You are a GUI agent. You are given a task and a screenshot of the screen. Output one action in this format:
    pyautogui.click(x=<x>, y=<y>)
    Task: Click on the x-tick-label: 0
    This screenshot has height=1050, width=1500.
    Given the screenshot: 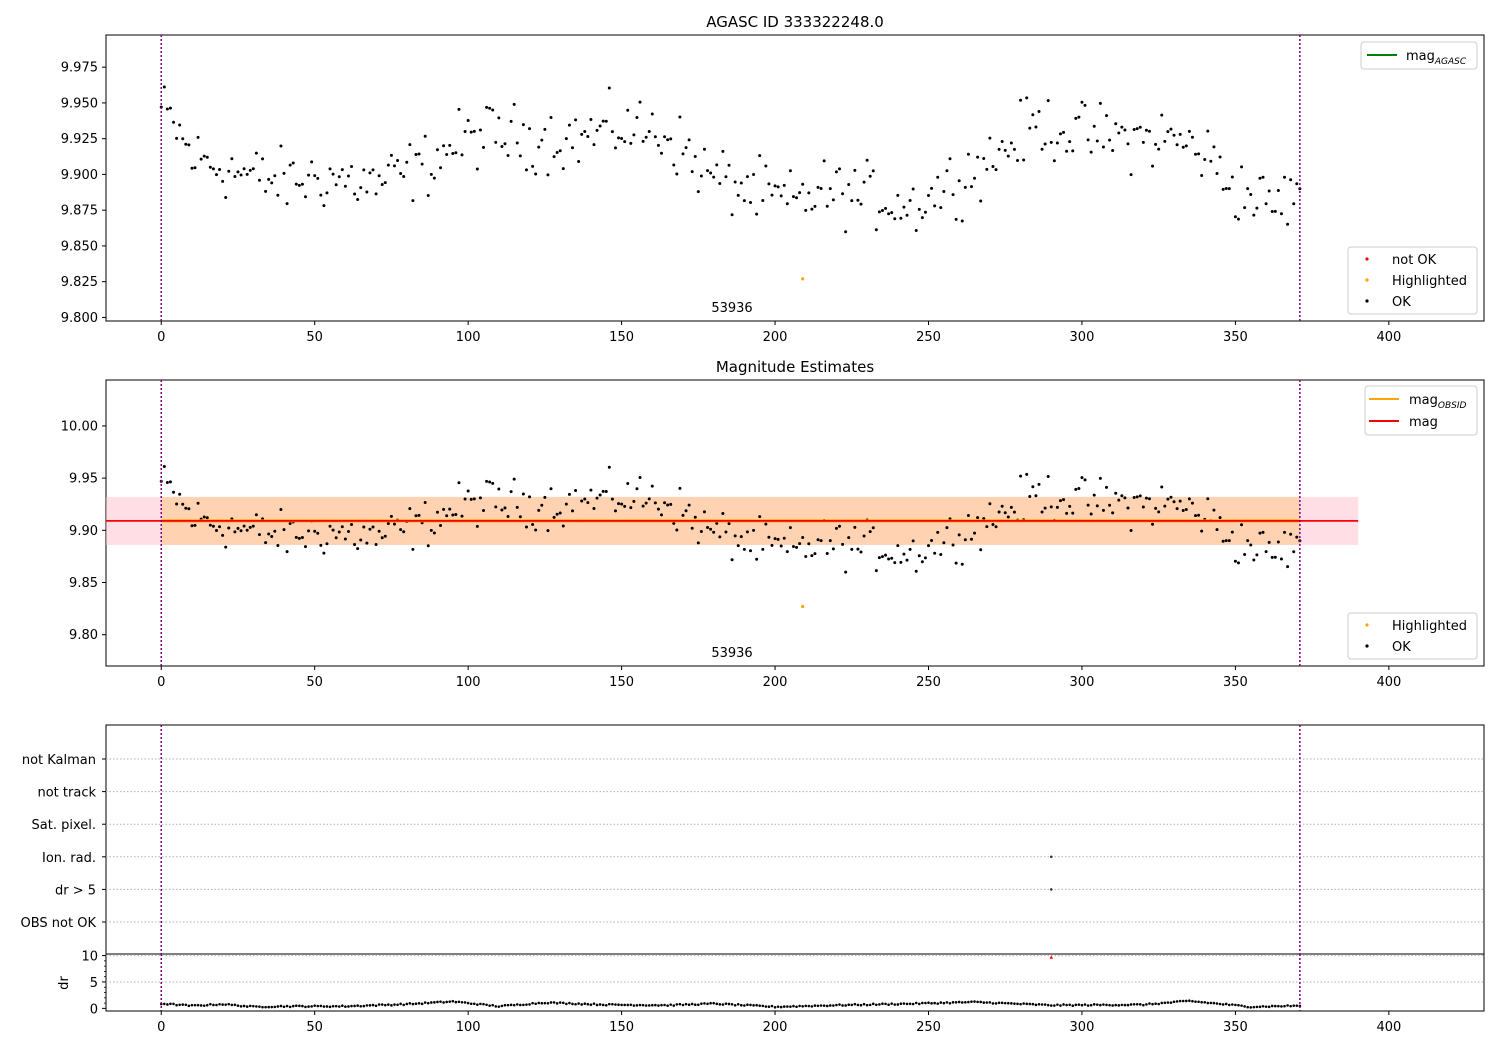 What is the action you would take?
    pyautogui.click(x=161, y=682)
    